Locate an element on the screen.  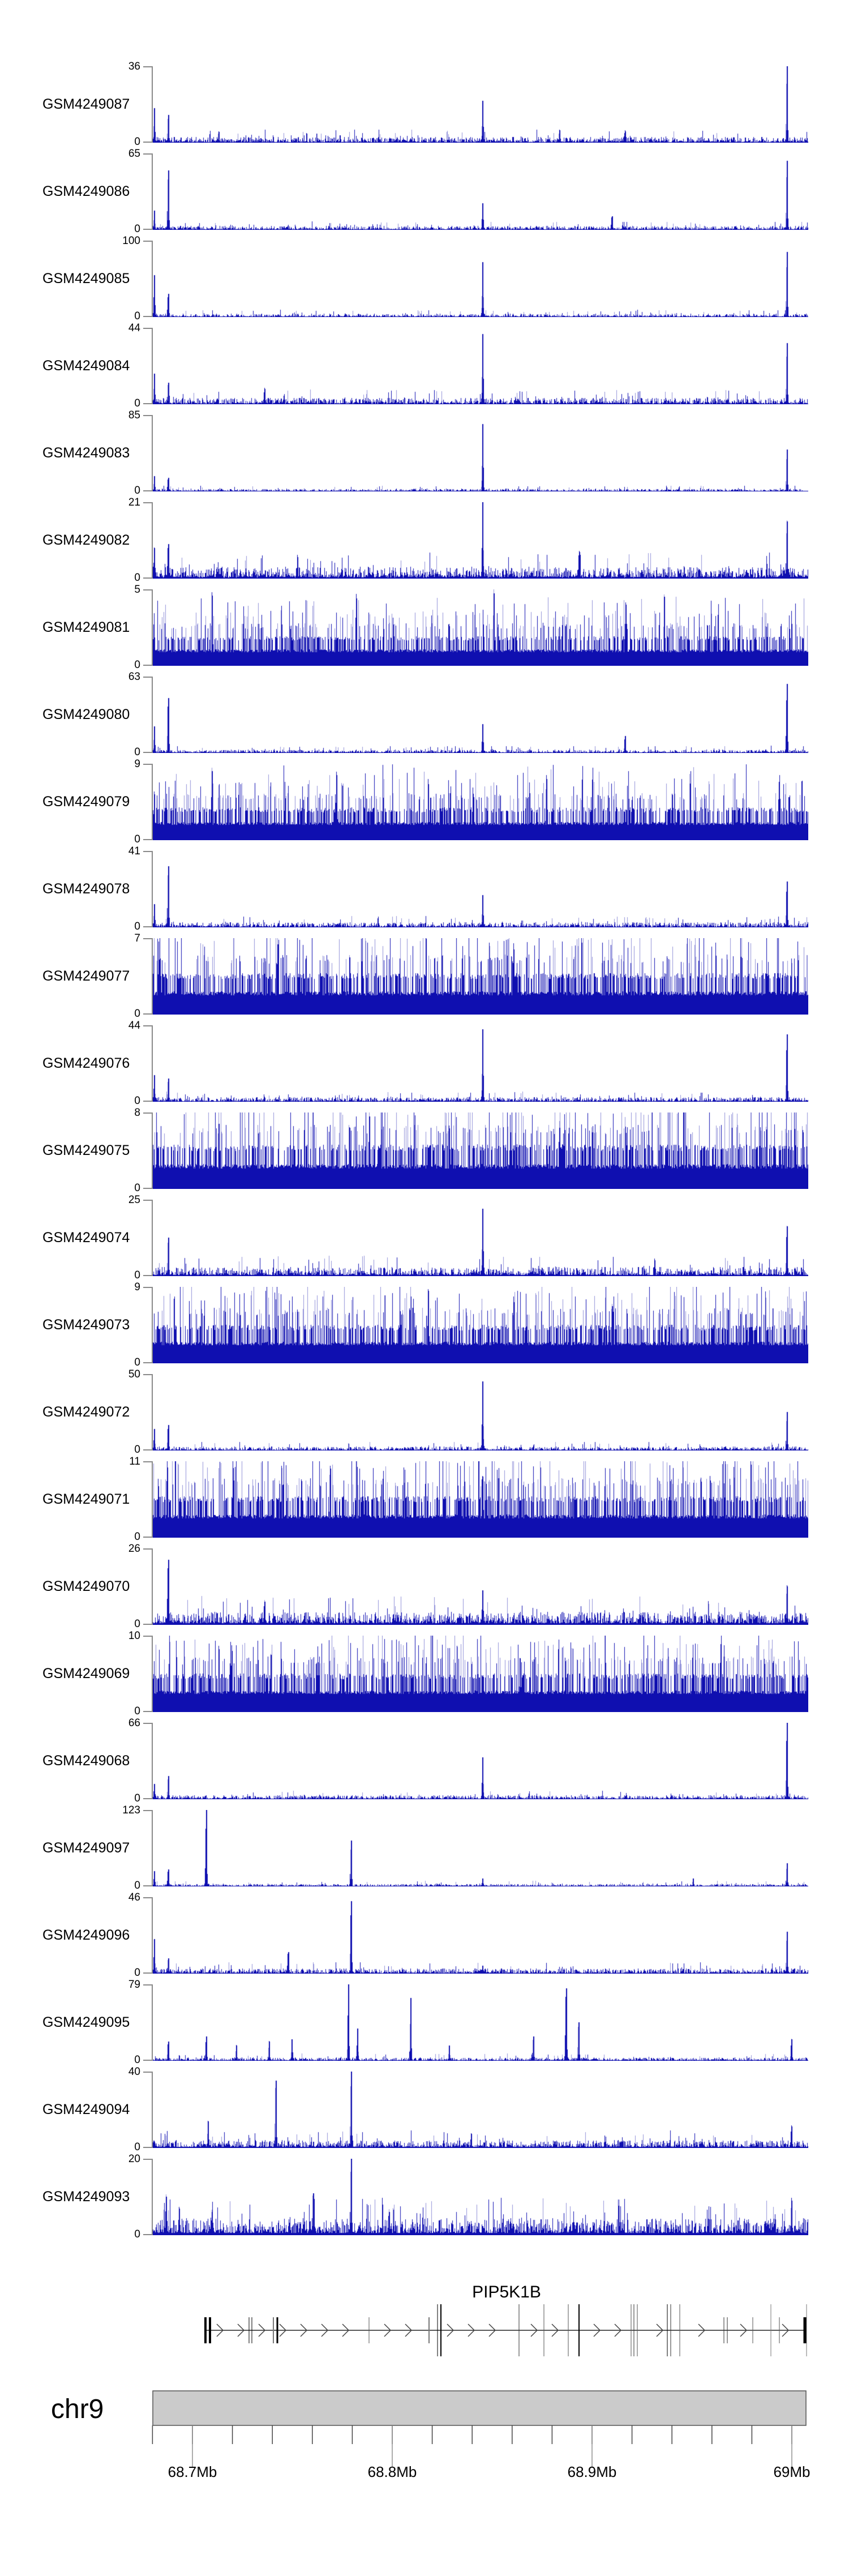
track-label: GSM4249083 is located at coordinates (86, 452).